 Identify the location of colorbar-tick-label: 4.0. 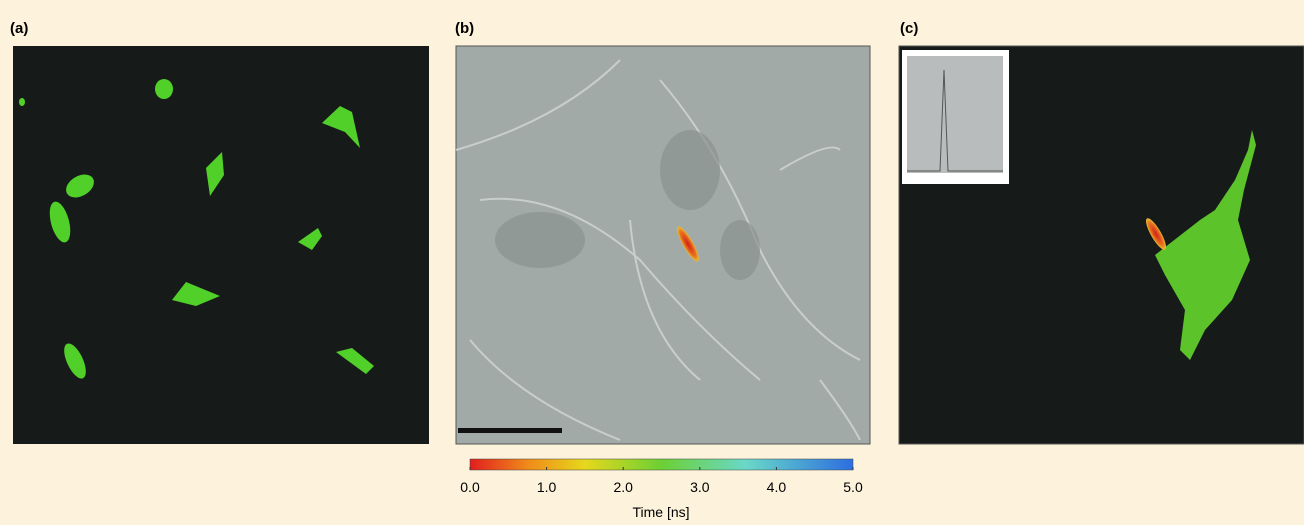
(777, 487).